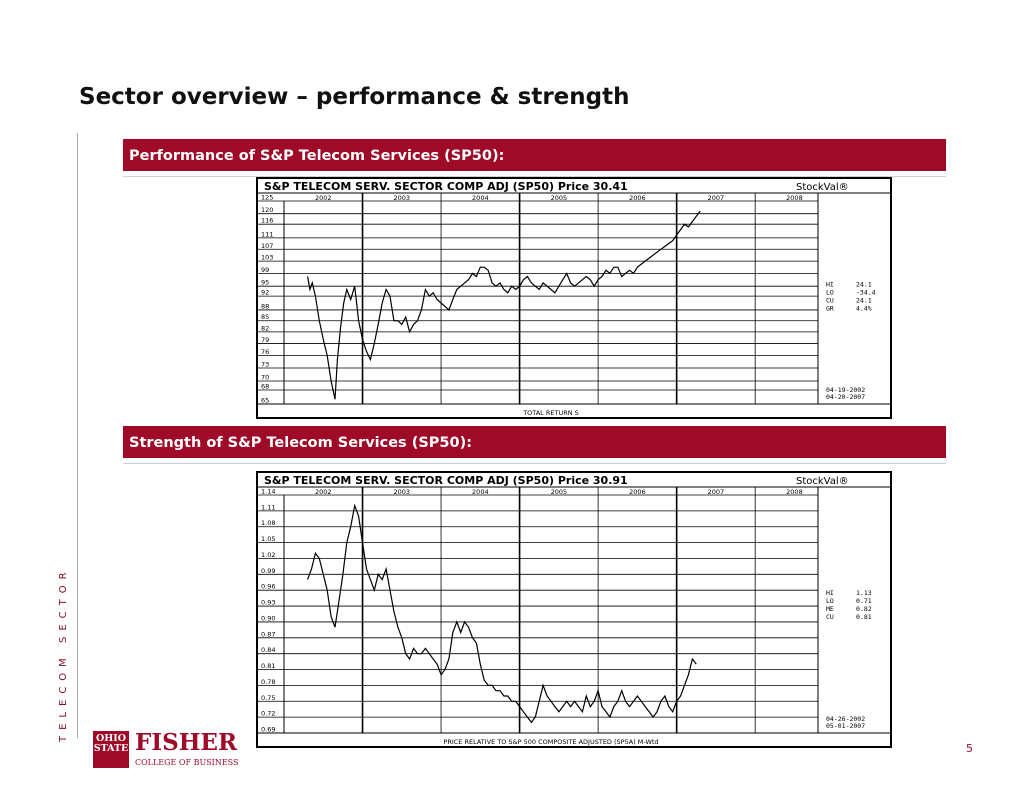 This screenshot has width=1024, height=791. Describe the element at coordinates (268, 650) in the screenshot. I see `y-tick-label: 0.84` at that location.